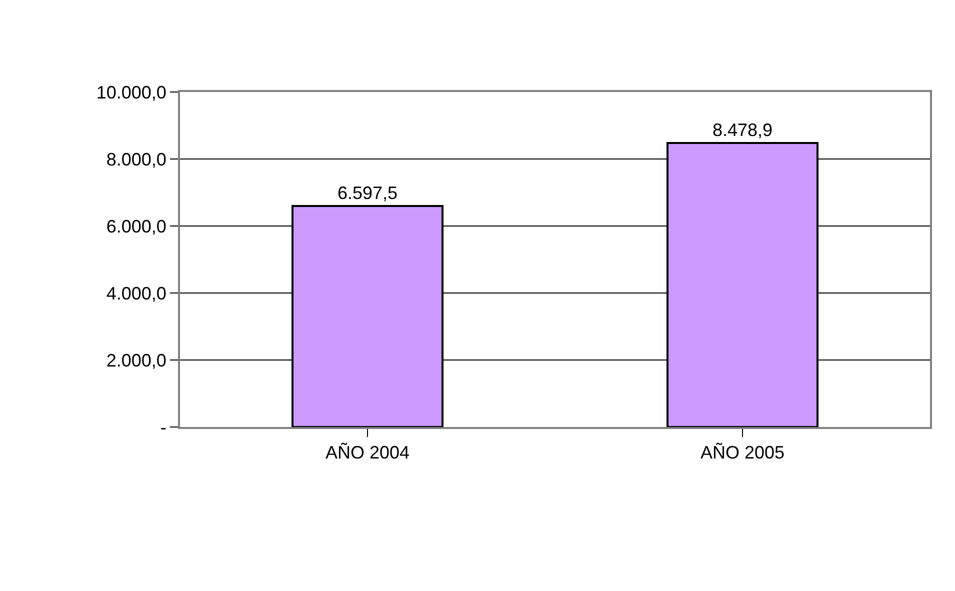 This screenshot has height=591, width=955. Describe the element at coordinates (367, 192) in the screenshot. I see `data-label: 6.597,5` at that location.